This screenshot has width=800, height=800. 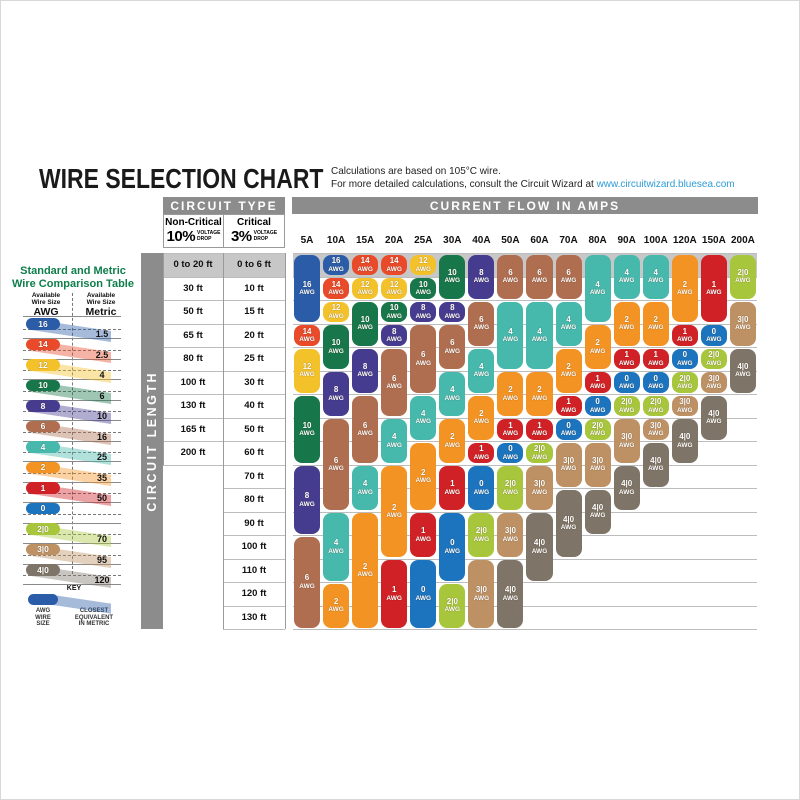 What do you see at coordinates (261, 238) in the screenshot?
I see `vd4: DROP` at bounding box center [261, 238].